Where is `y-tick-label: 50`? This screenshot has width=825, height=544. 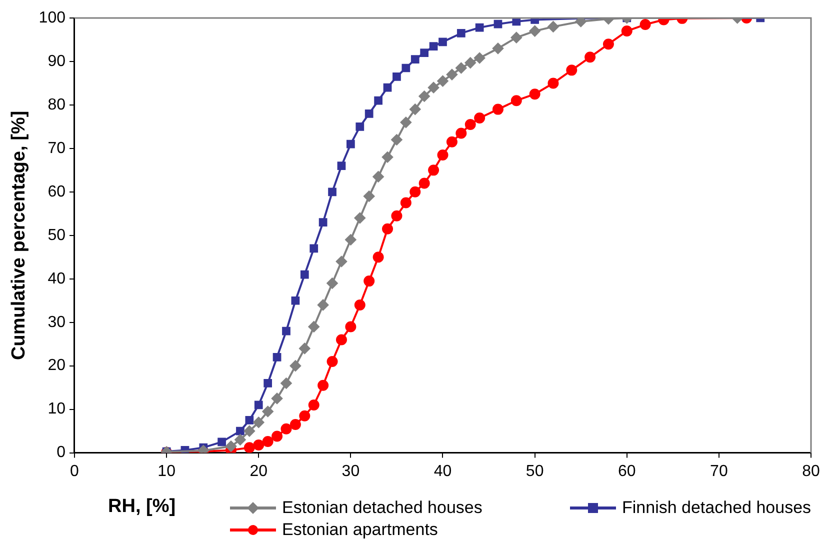 y-tick-label: 50 is located at coordinates (57, 235).